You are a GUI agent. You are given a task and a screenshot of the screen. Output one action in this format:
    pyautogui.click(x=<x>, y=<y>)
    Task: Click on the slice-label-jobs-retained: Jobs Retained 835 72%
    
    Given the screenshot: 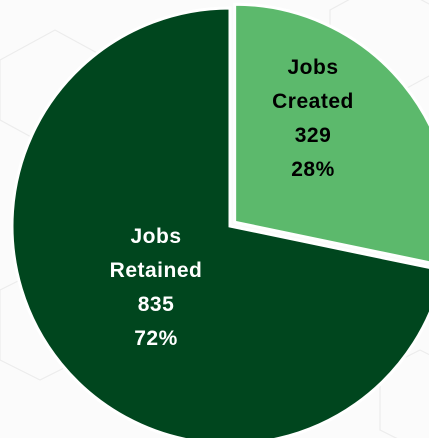 What is the action you would take?
    pyautogui.click(x=156, y=287)
    